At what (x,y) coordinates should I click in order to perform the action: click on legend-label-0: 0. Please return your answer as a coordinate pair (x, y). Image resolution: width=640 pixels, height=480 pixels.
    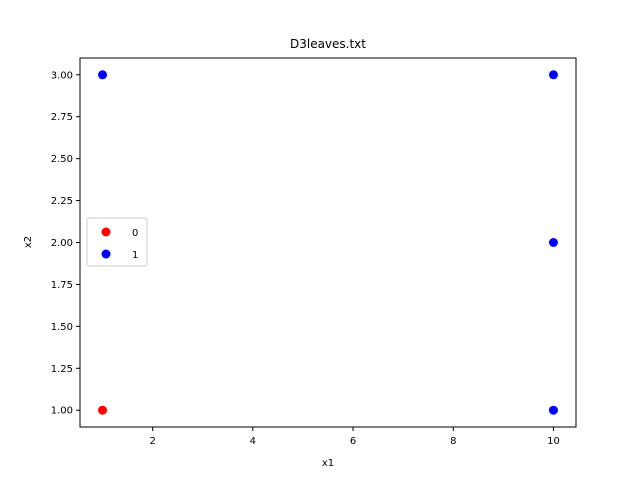
    Looking at the image, I should click on (135, 233).